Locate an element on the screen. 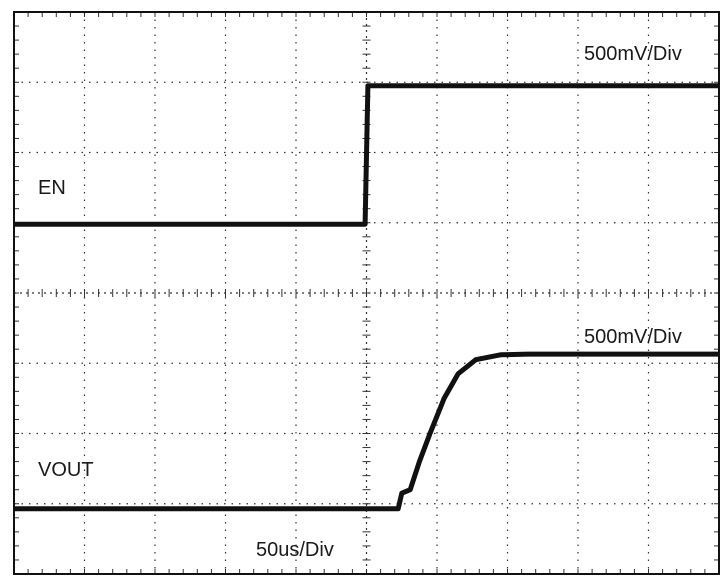 Image resolution: width=722 pixels, height=577 pixels. time-scale-label: 50us/Div is located at coordinates (295, 550).